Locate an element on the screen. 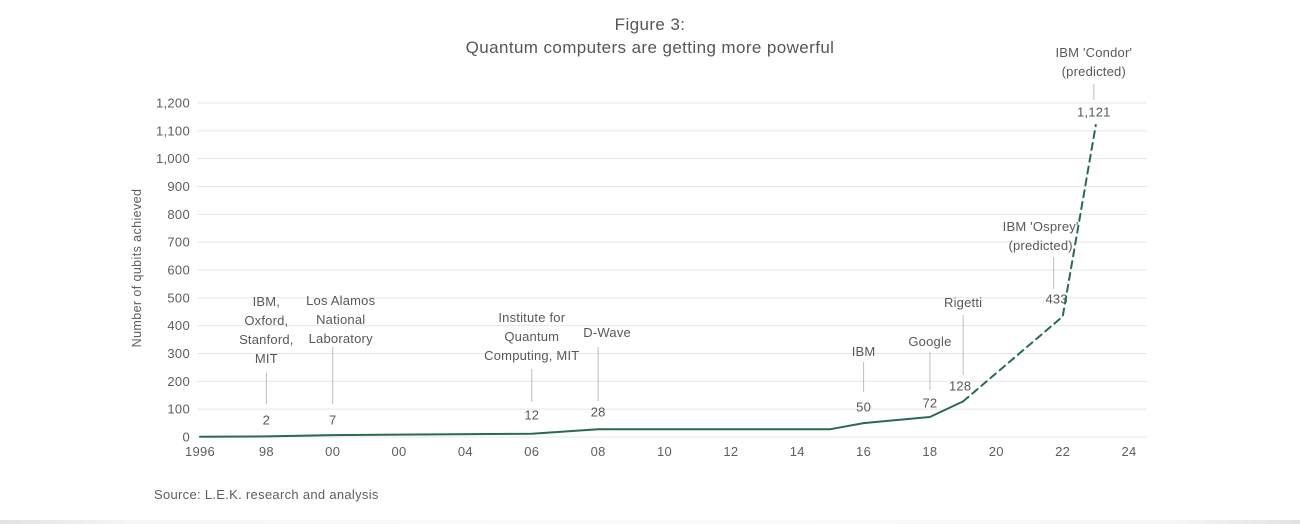 This screenshot has width=1300, height=524. x-tick-label: 08 is located at coordinates (598, 451).